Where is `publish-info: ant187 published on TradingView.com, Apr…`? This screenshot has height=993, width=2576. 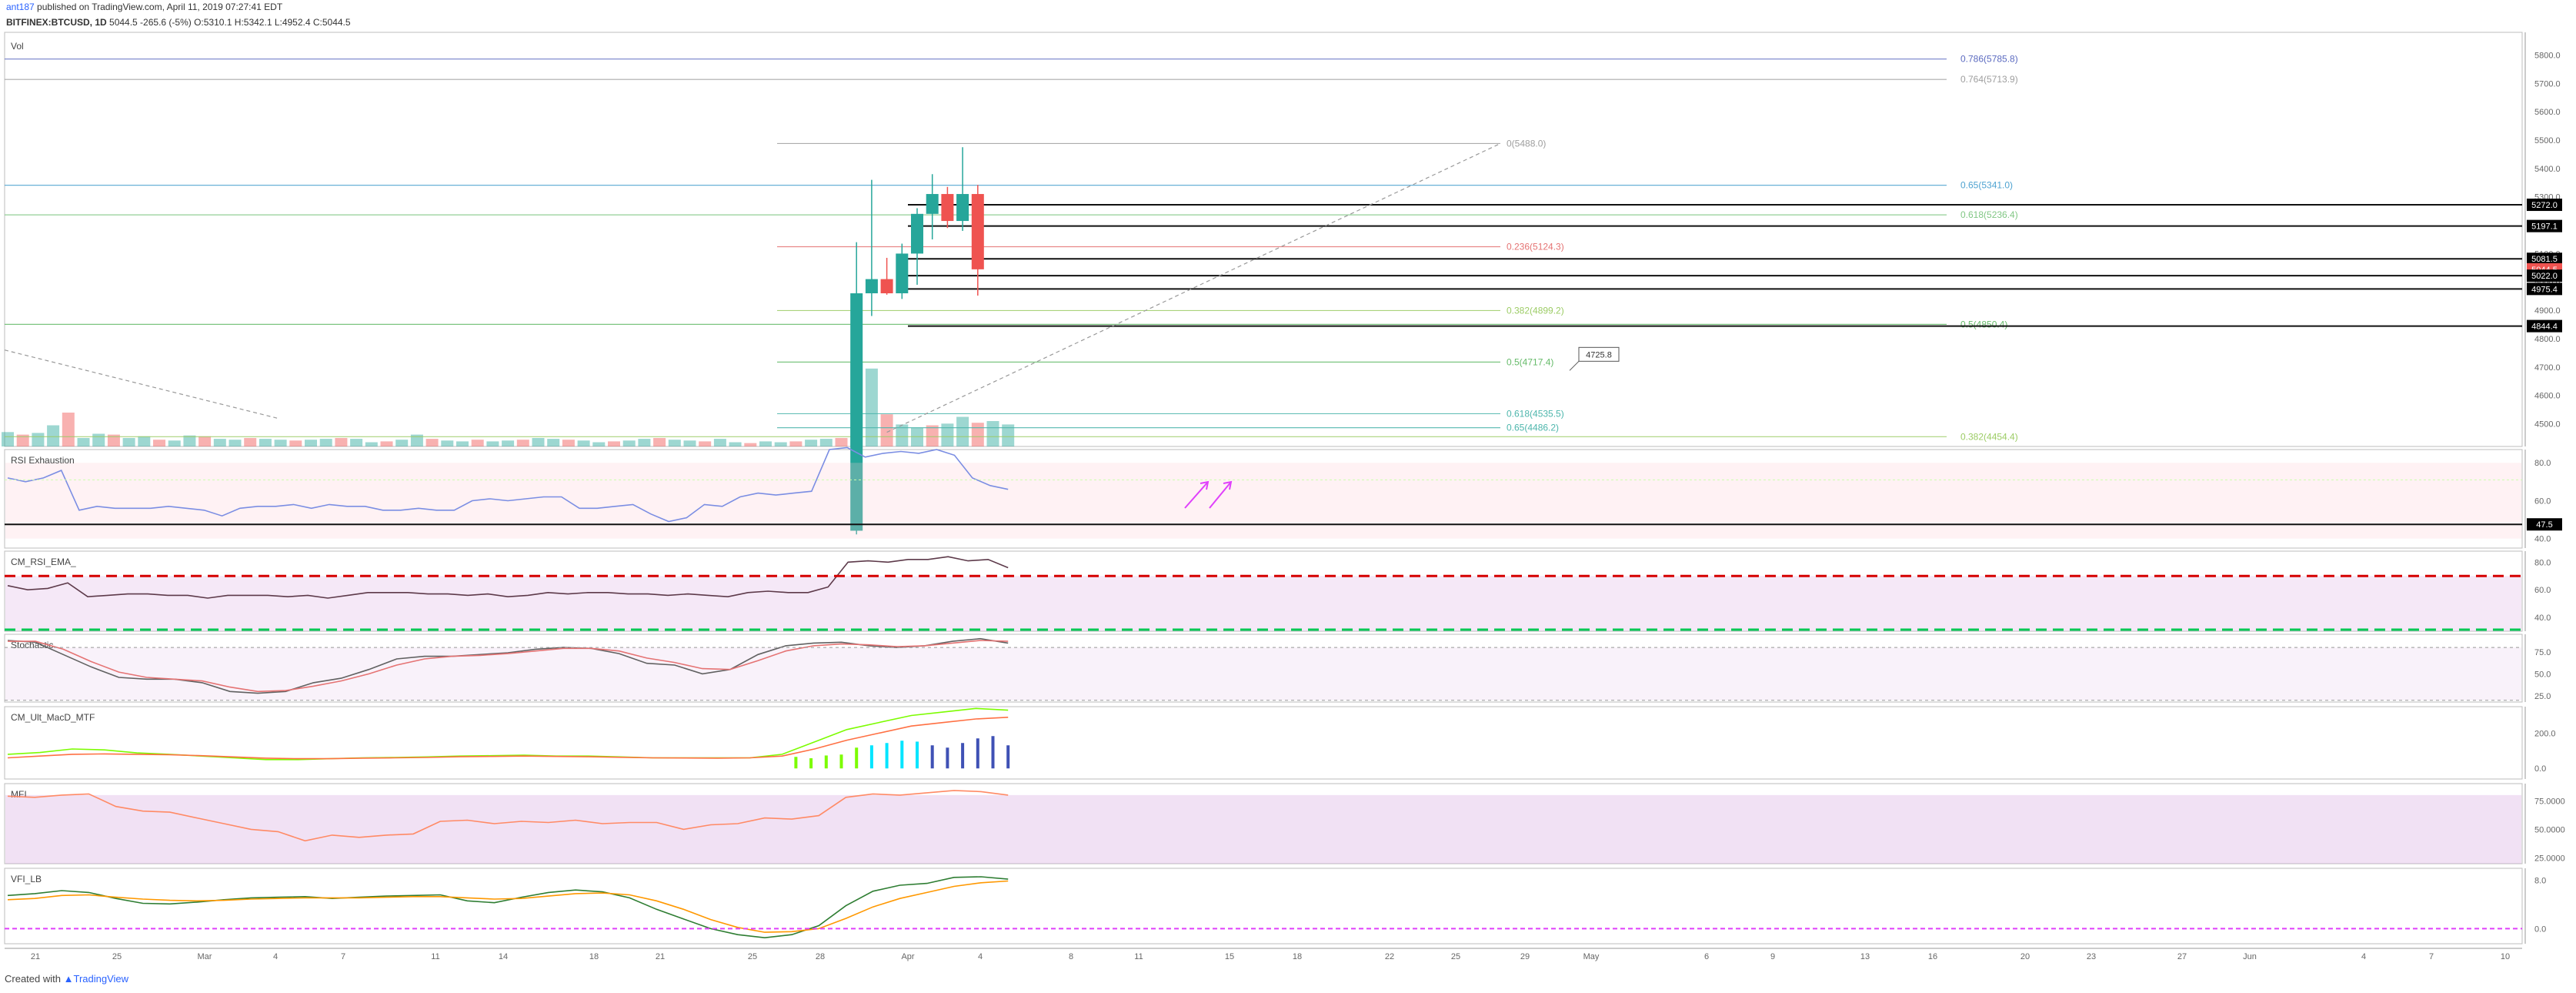 publish-info: ant187 published on TradingView.com, Apr… is located at coordinates (144, 7).